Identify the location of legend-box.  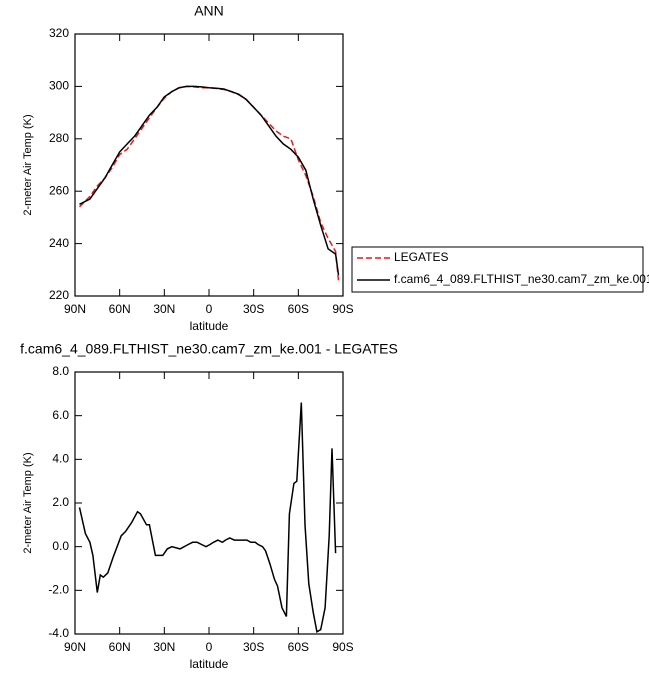
(497, 269).